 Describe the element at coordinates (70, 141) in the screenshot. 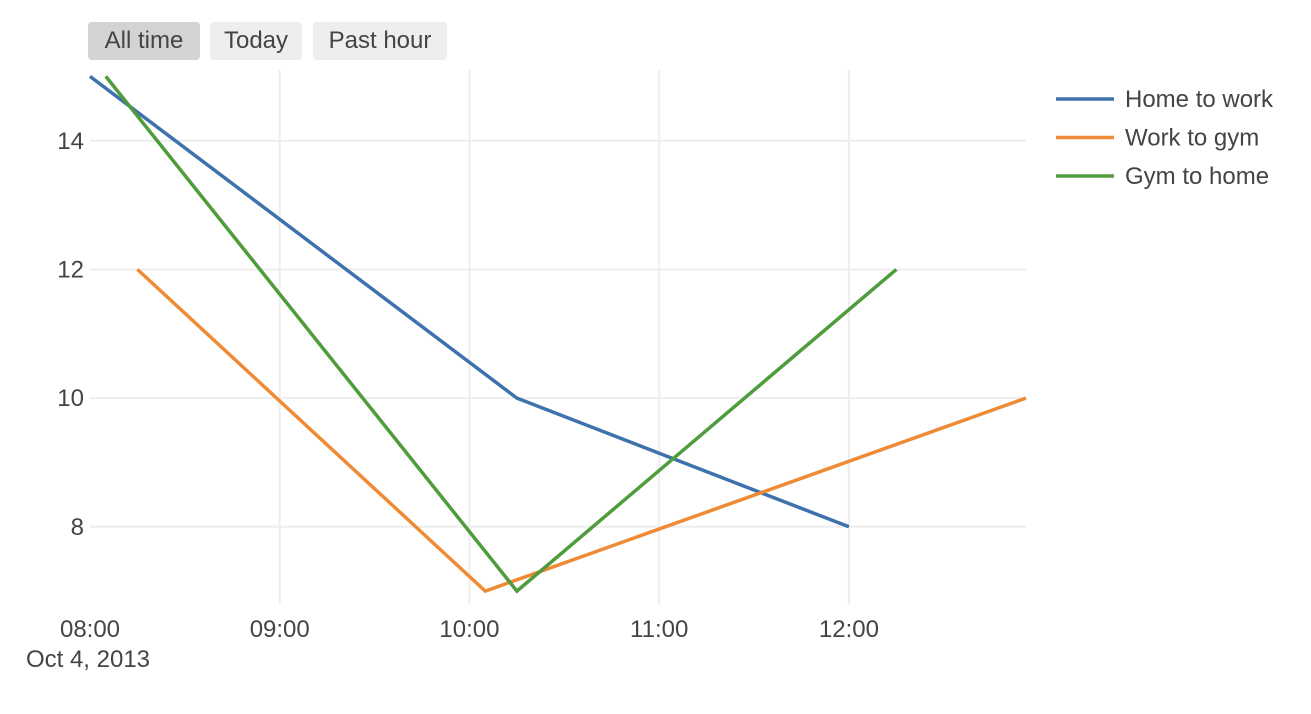

I see `y-tick-label: 14` at that location.